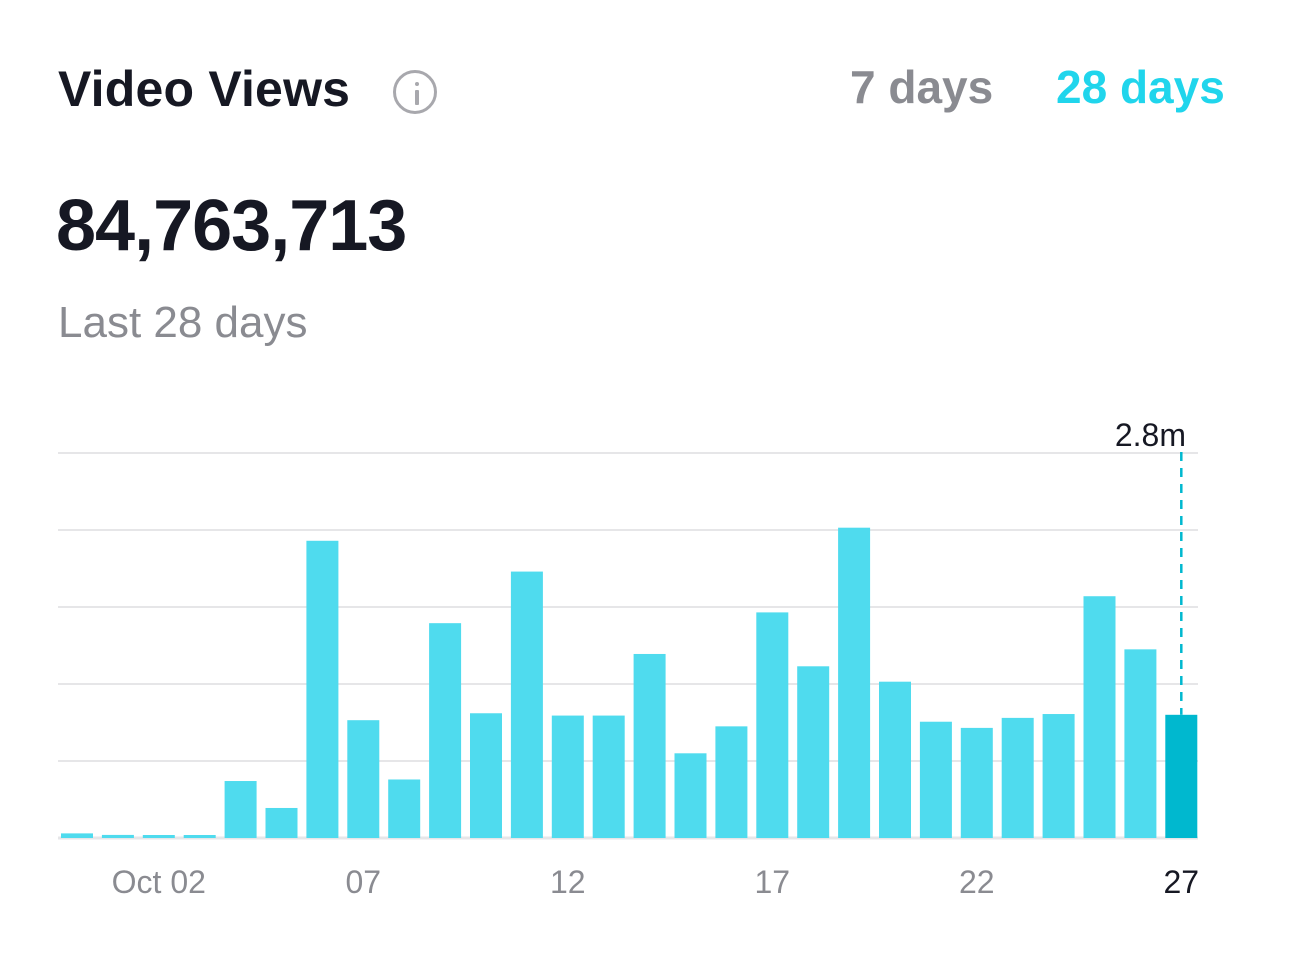 Image resolution: width=1290 pixels, height=973 pixels. What do you see at coordinates (773, 882) in the screenshot?
I see `x-tick-label: 17` at bounding box center [773, 882].